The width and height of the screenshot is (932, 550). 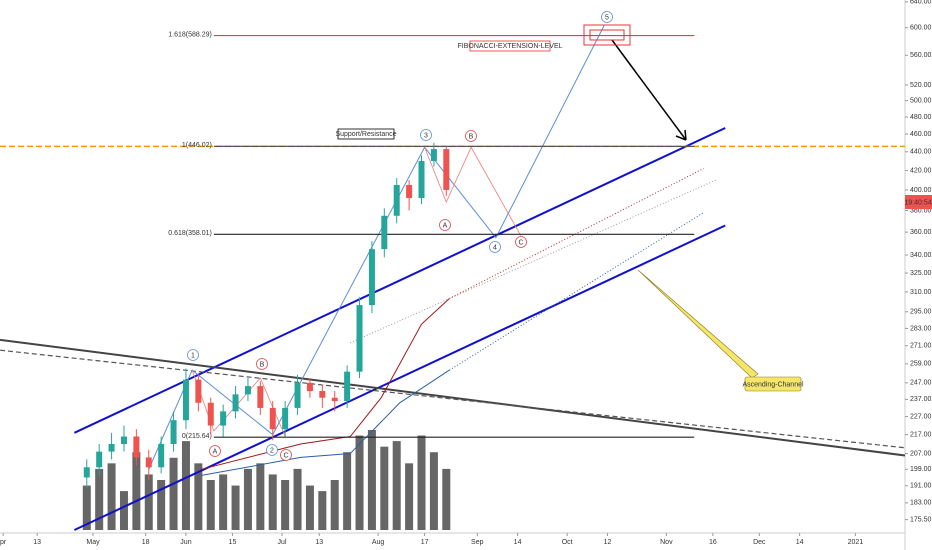 I want to click on fib-label: 1.618(588.29), so click(x=190, y=34).